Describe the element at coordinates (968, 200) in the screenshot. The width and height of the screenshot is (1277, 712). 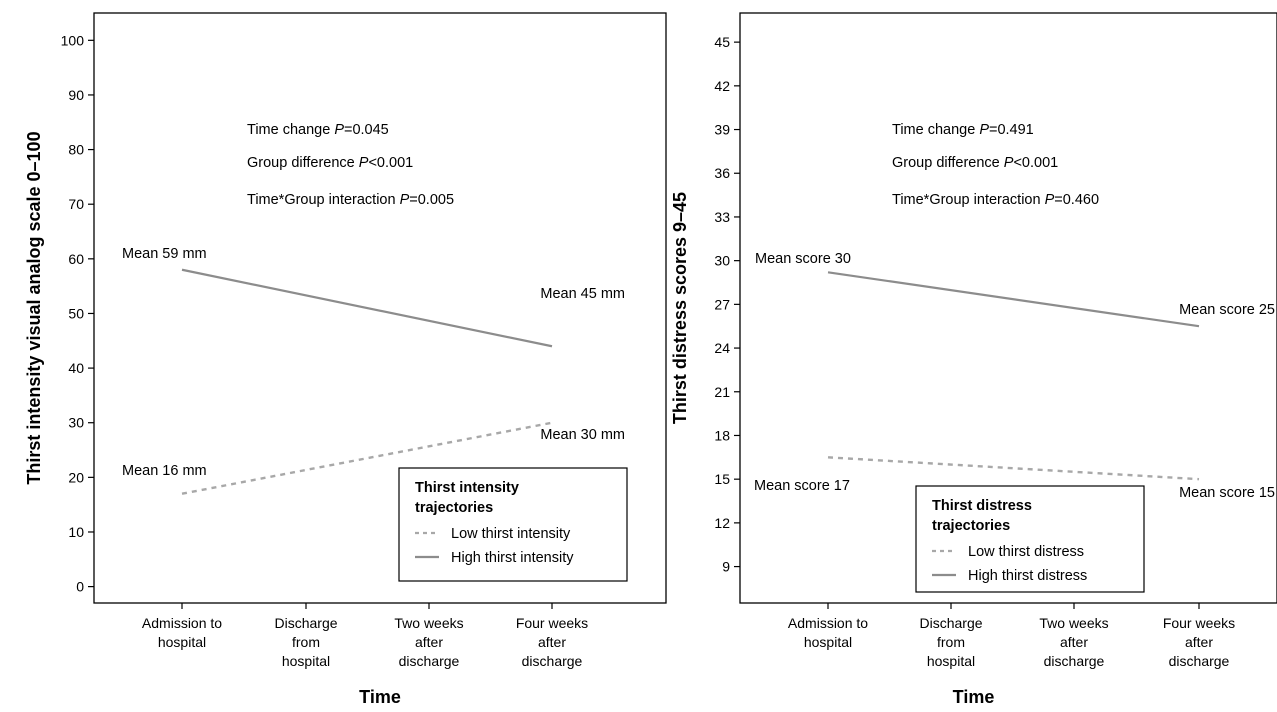
I see `stat-label: Time*Group interaction` at that location.